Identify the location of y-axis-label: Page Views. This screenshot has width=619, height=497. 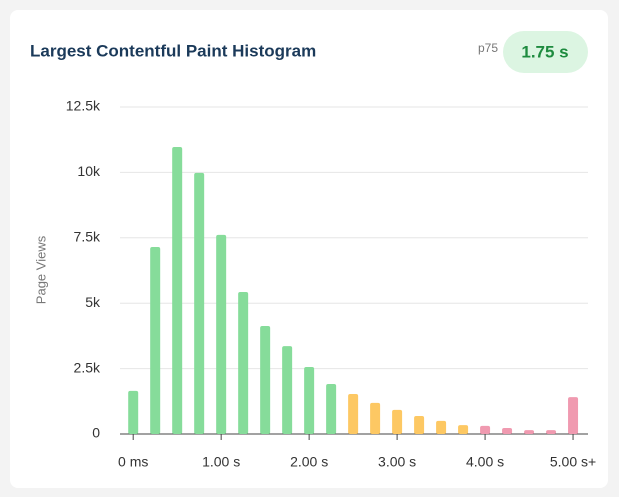
(40, 269).